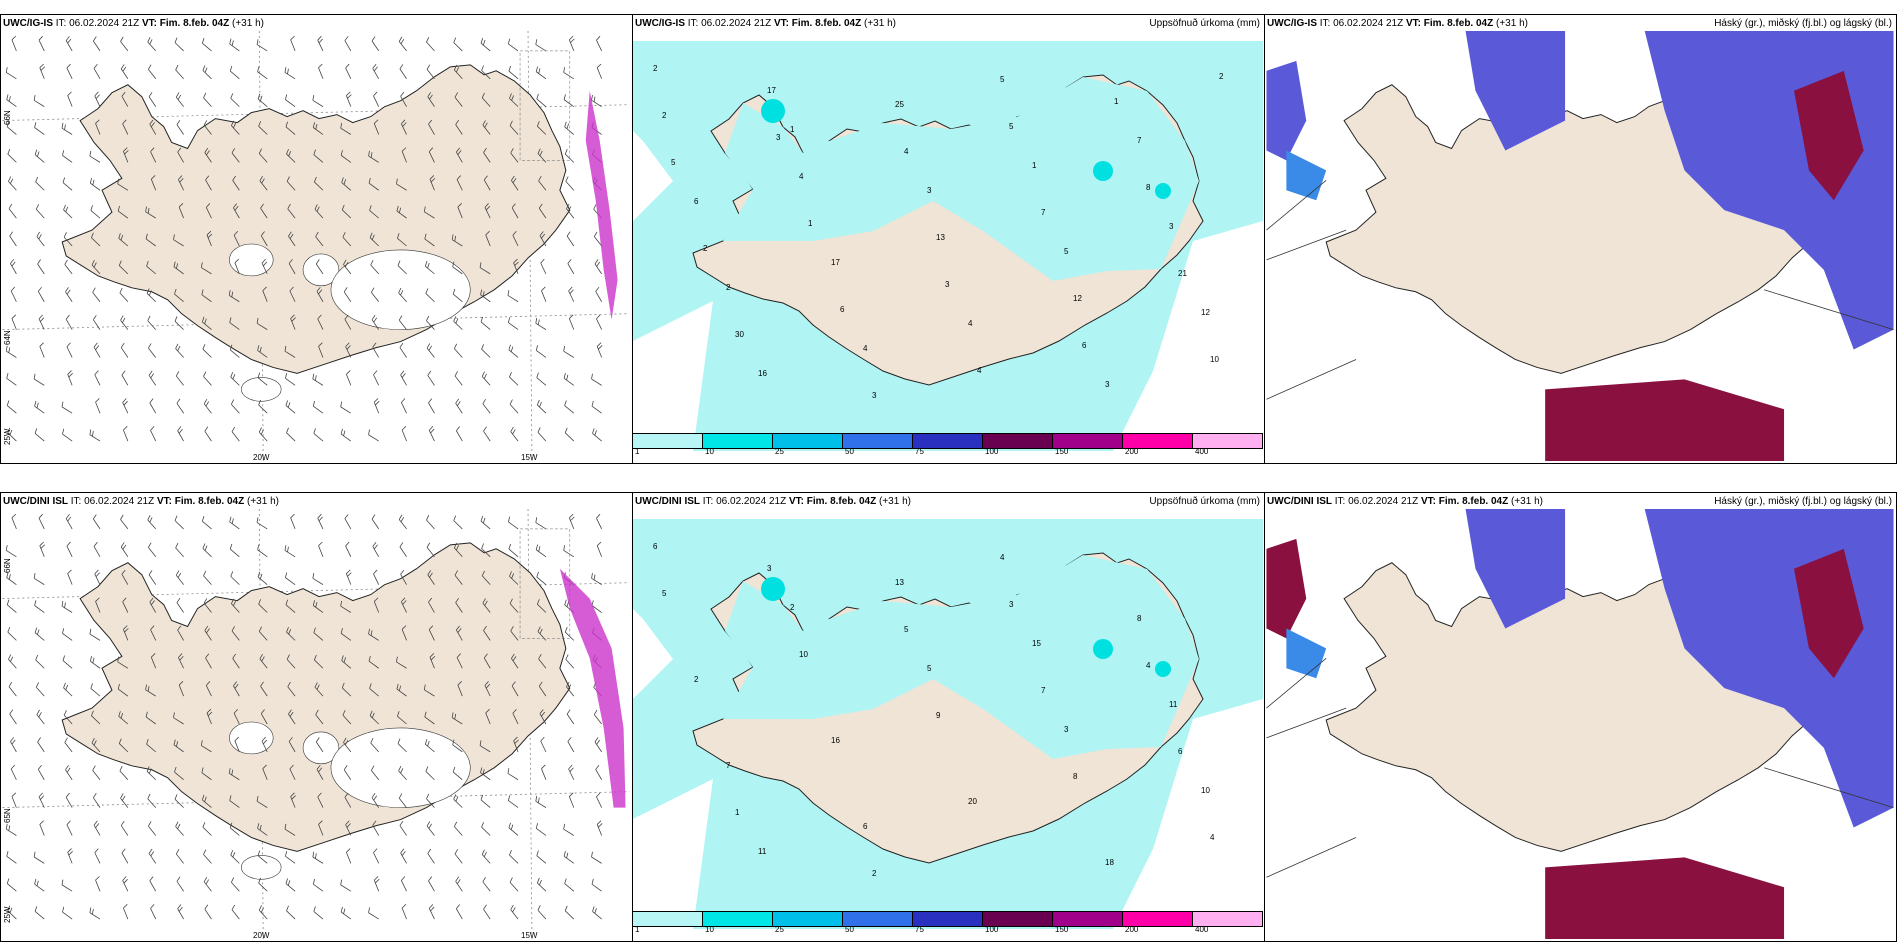 This screenshot has height=950, width=1900. Describe the element at coordinates (76, 501) in the screenshot. I see `it-label: IT:` at that location.